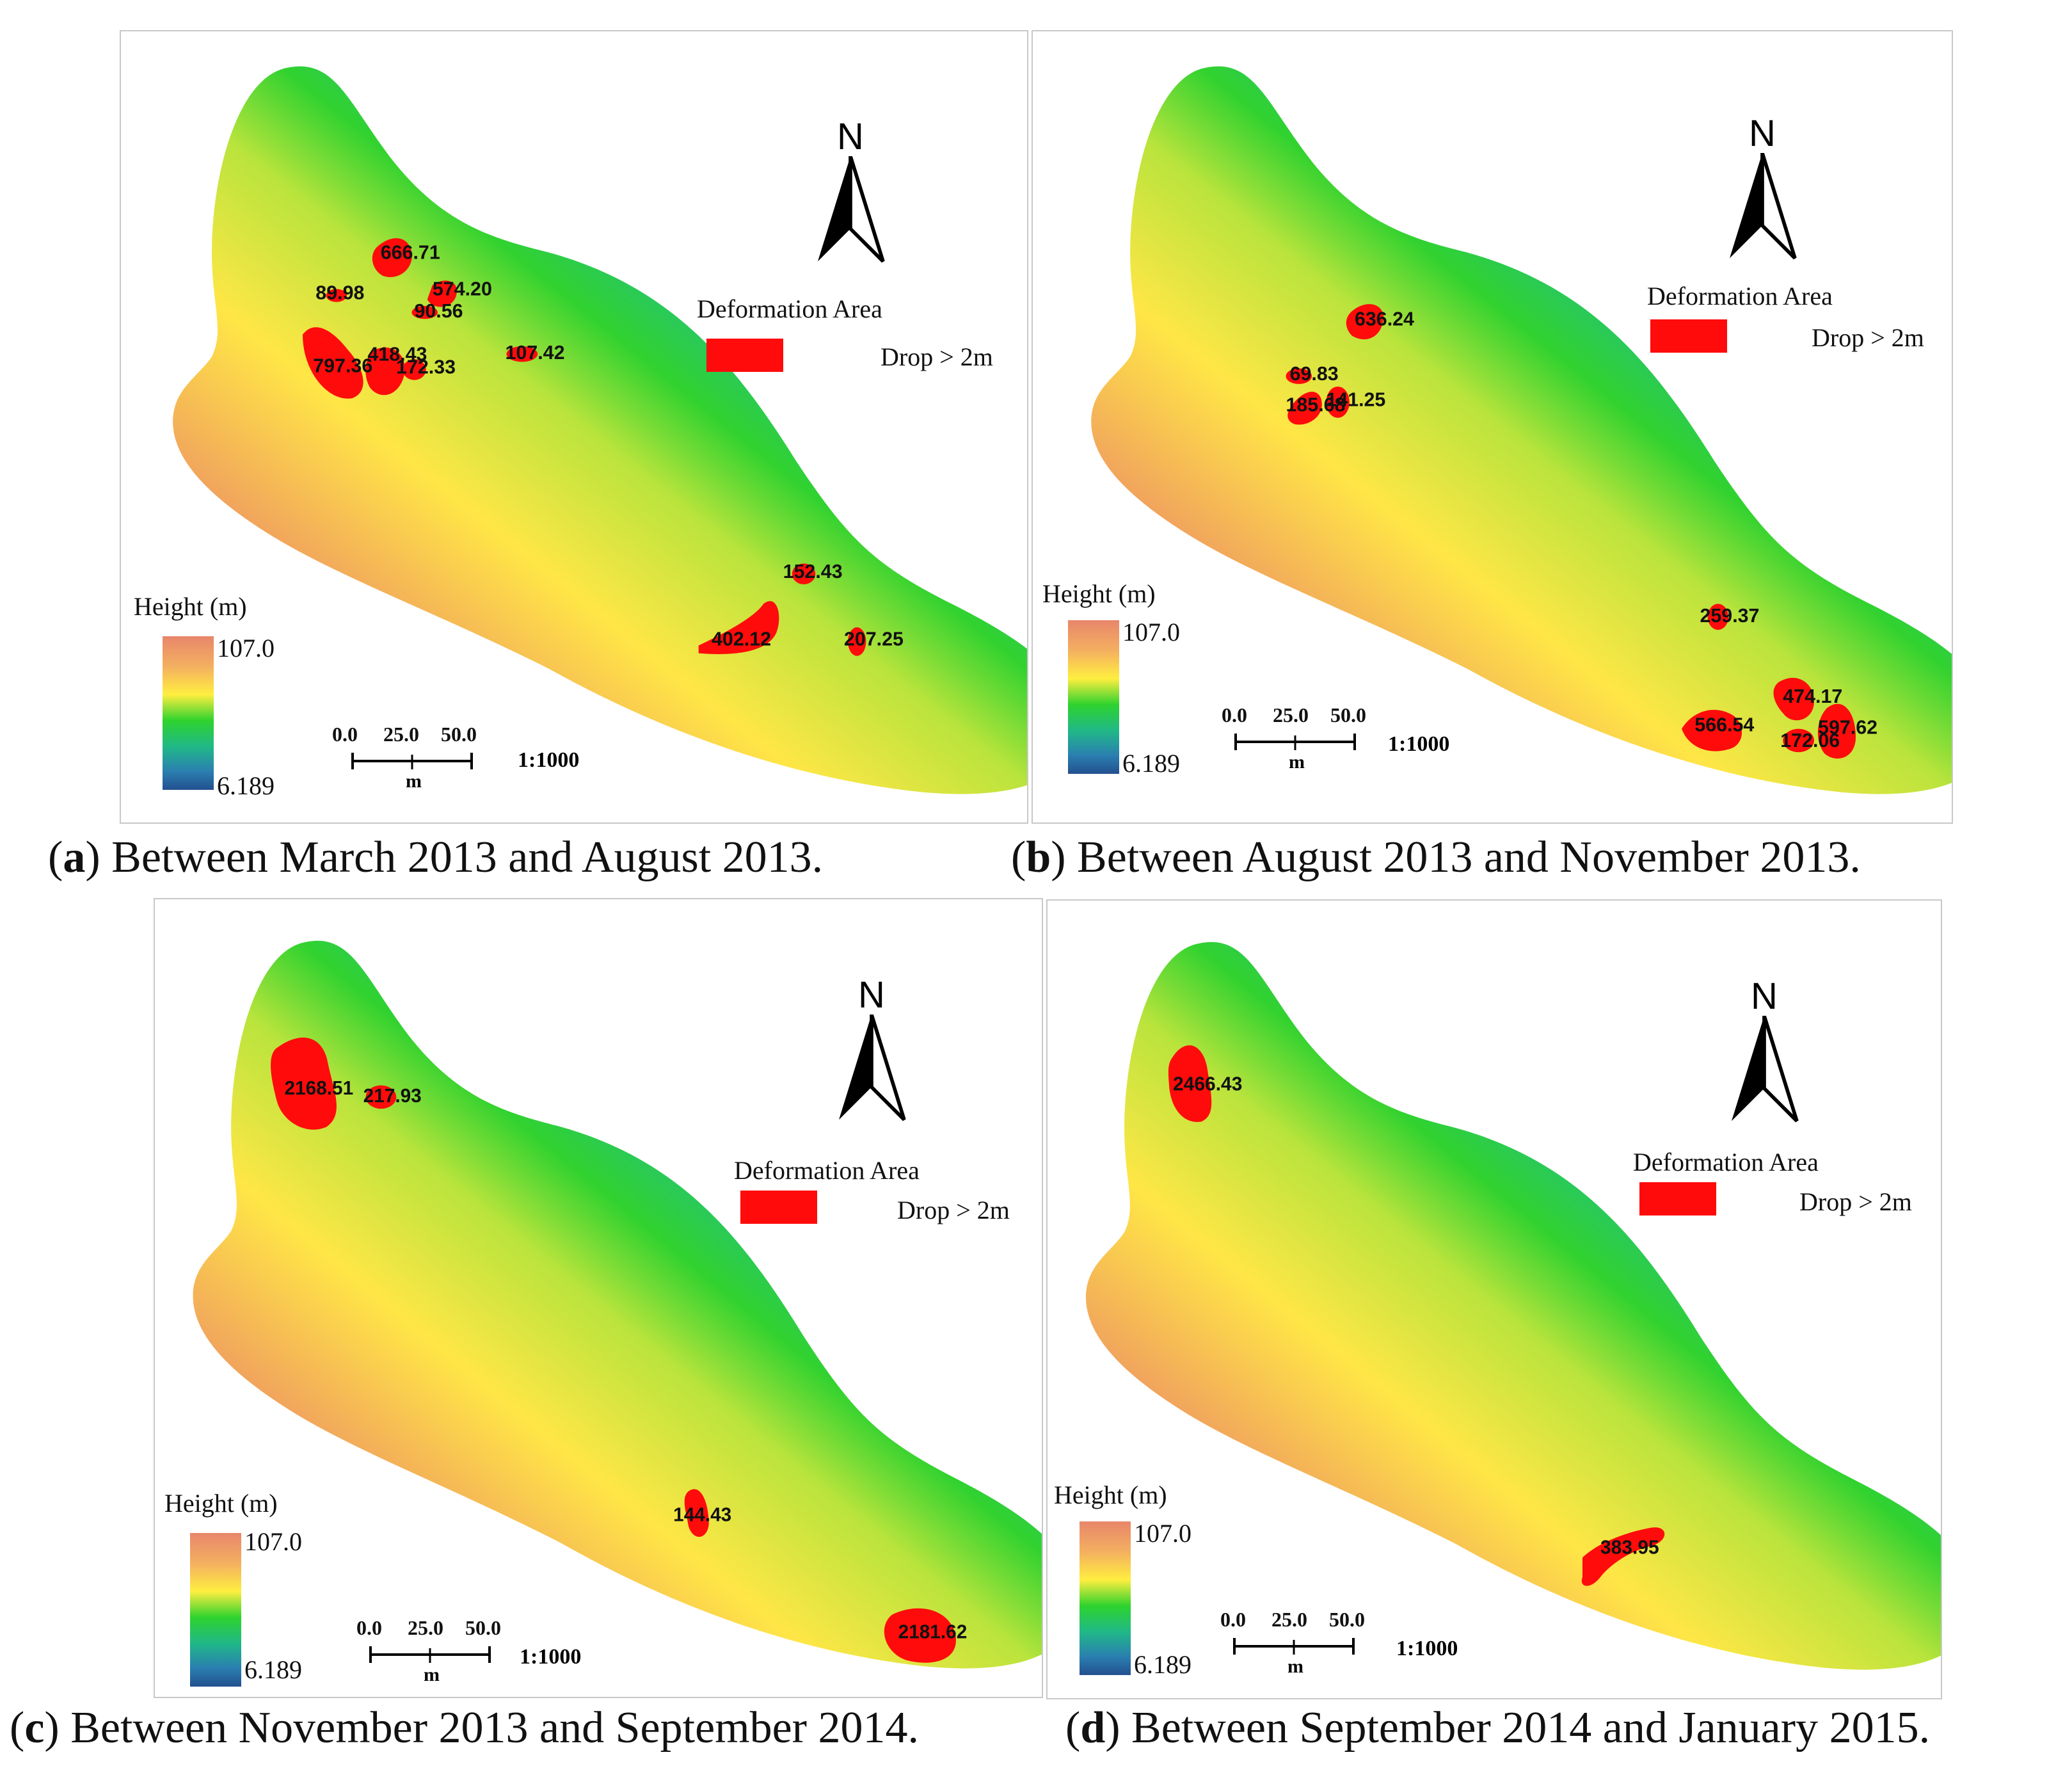 The width and height of the screenshot is (2072, 1773). I want to click on zone-label: 666.71, so click(411, 253).